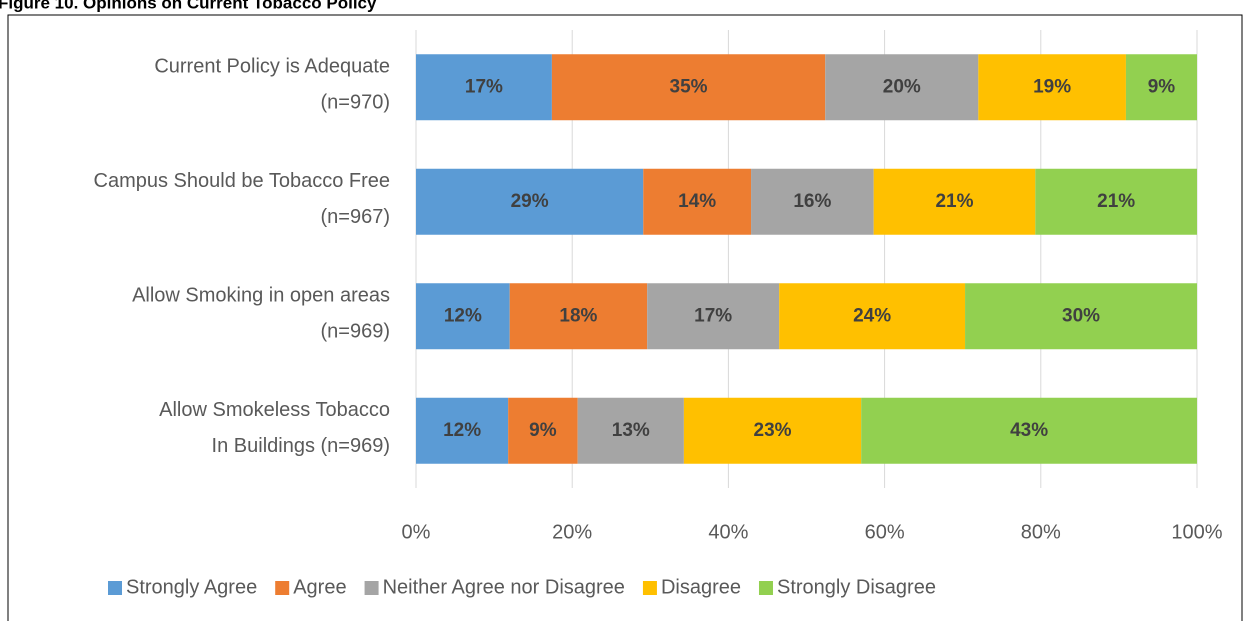  What do you see at coordinates (856, 587) in the screenshot?
I see `legend-label: Strongly Disagree` at bounding box center [856, 587].